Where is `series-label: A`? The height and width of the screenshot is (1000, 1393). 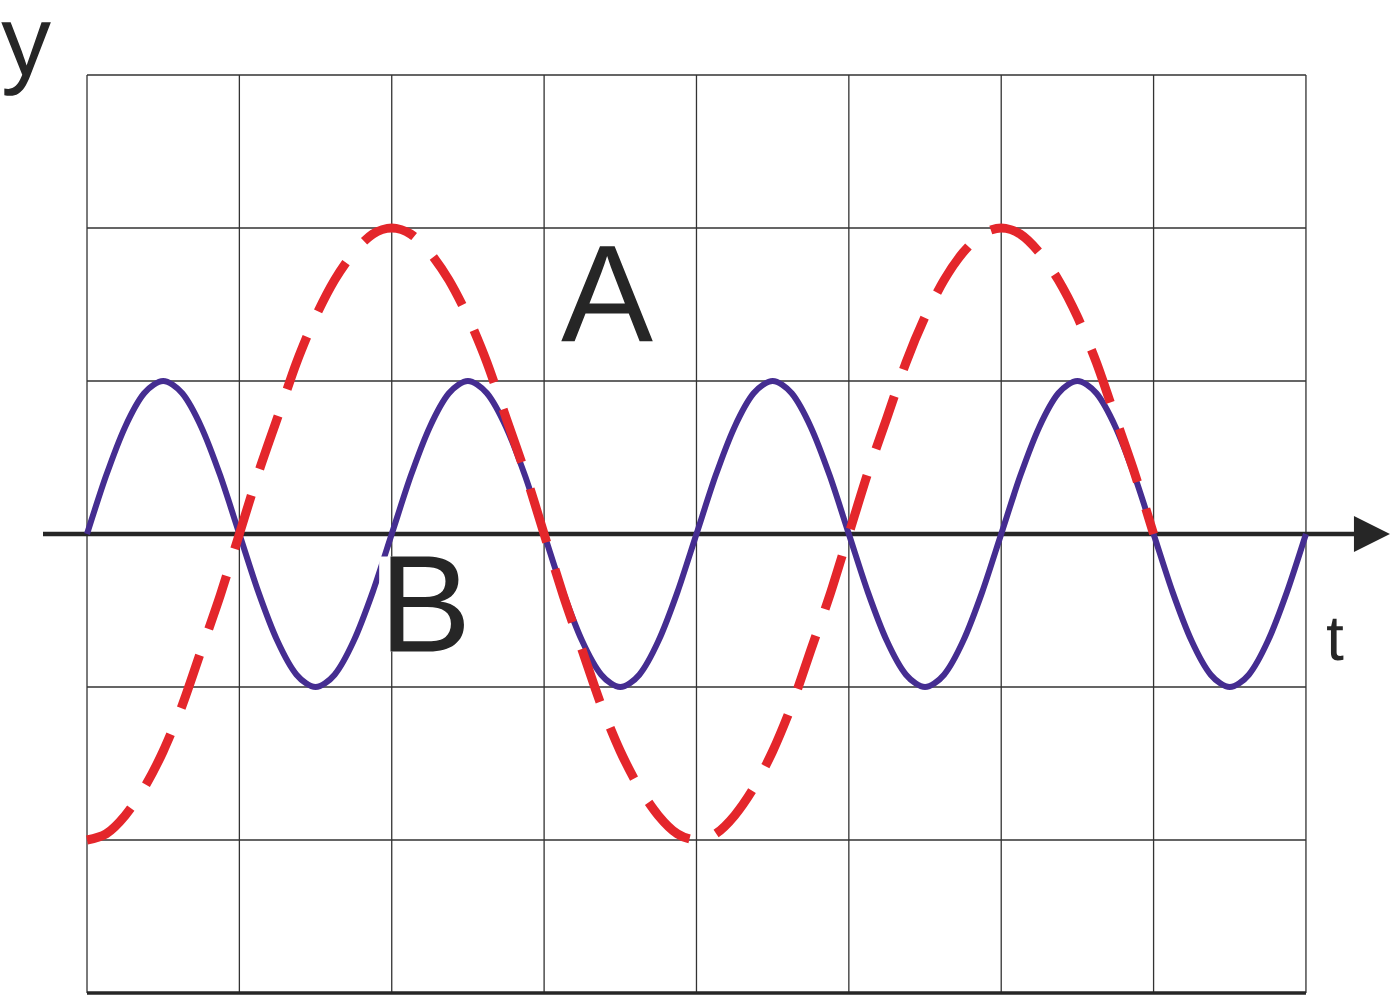
series-label: A is located at coordinates (607, 294).